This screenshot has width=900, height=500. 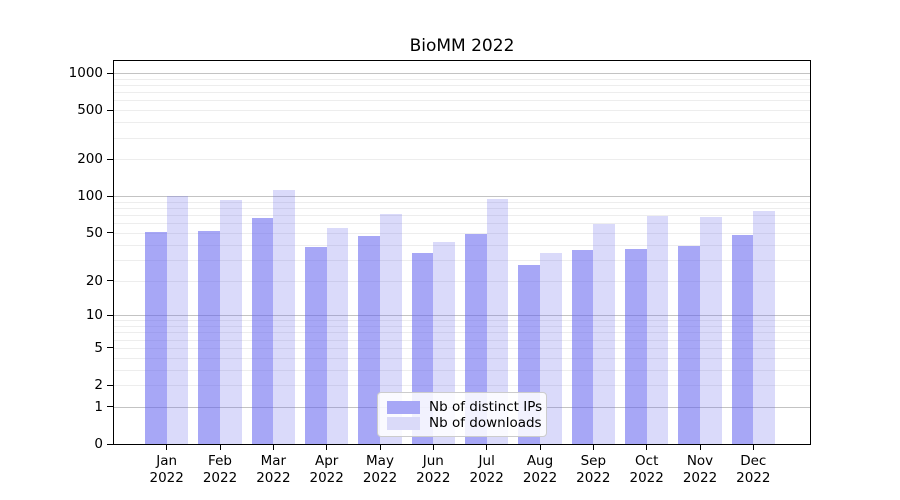 I want to click on chart-title: BioMM 2022, so click(x=462, y=46).